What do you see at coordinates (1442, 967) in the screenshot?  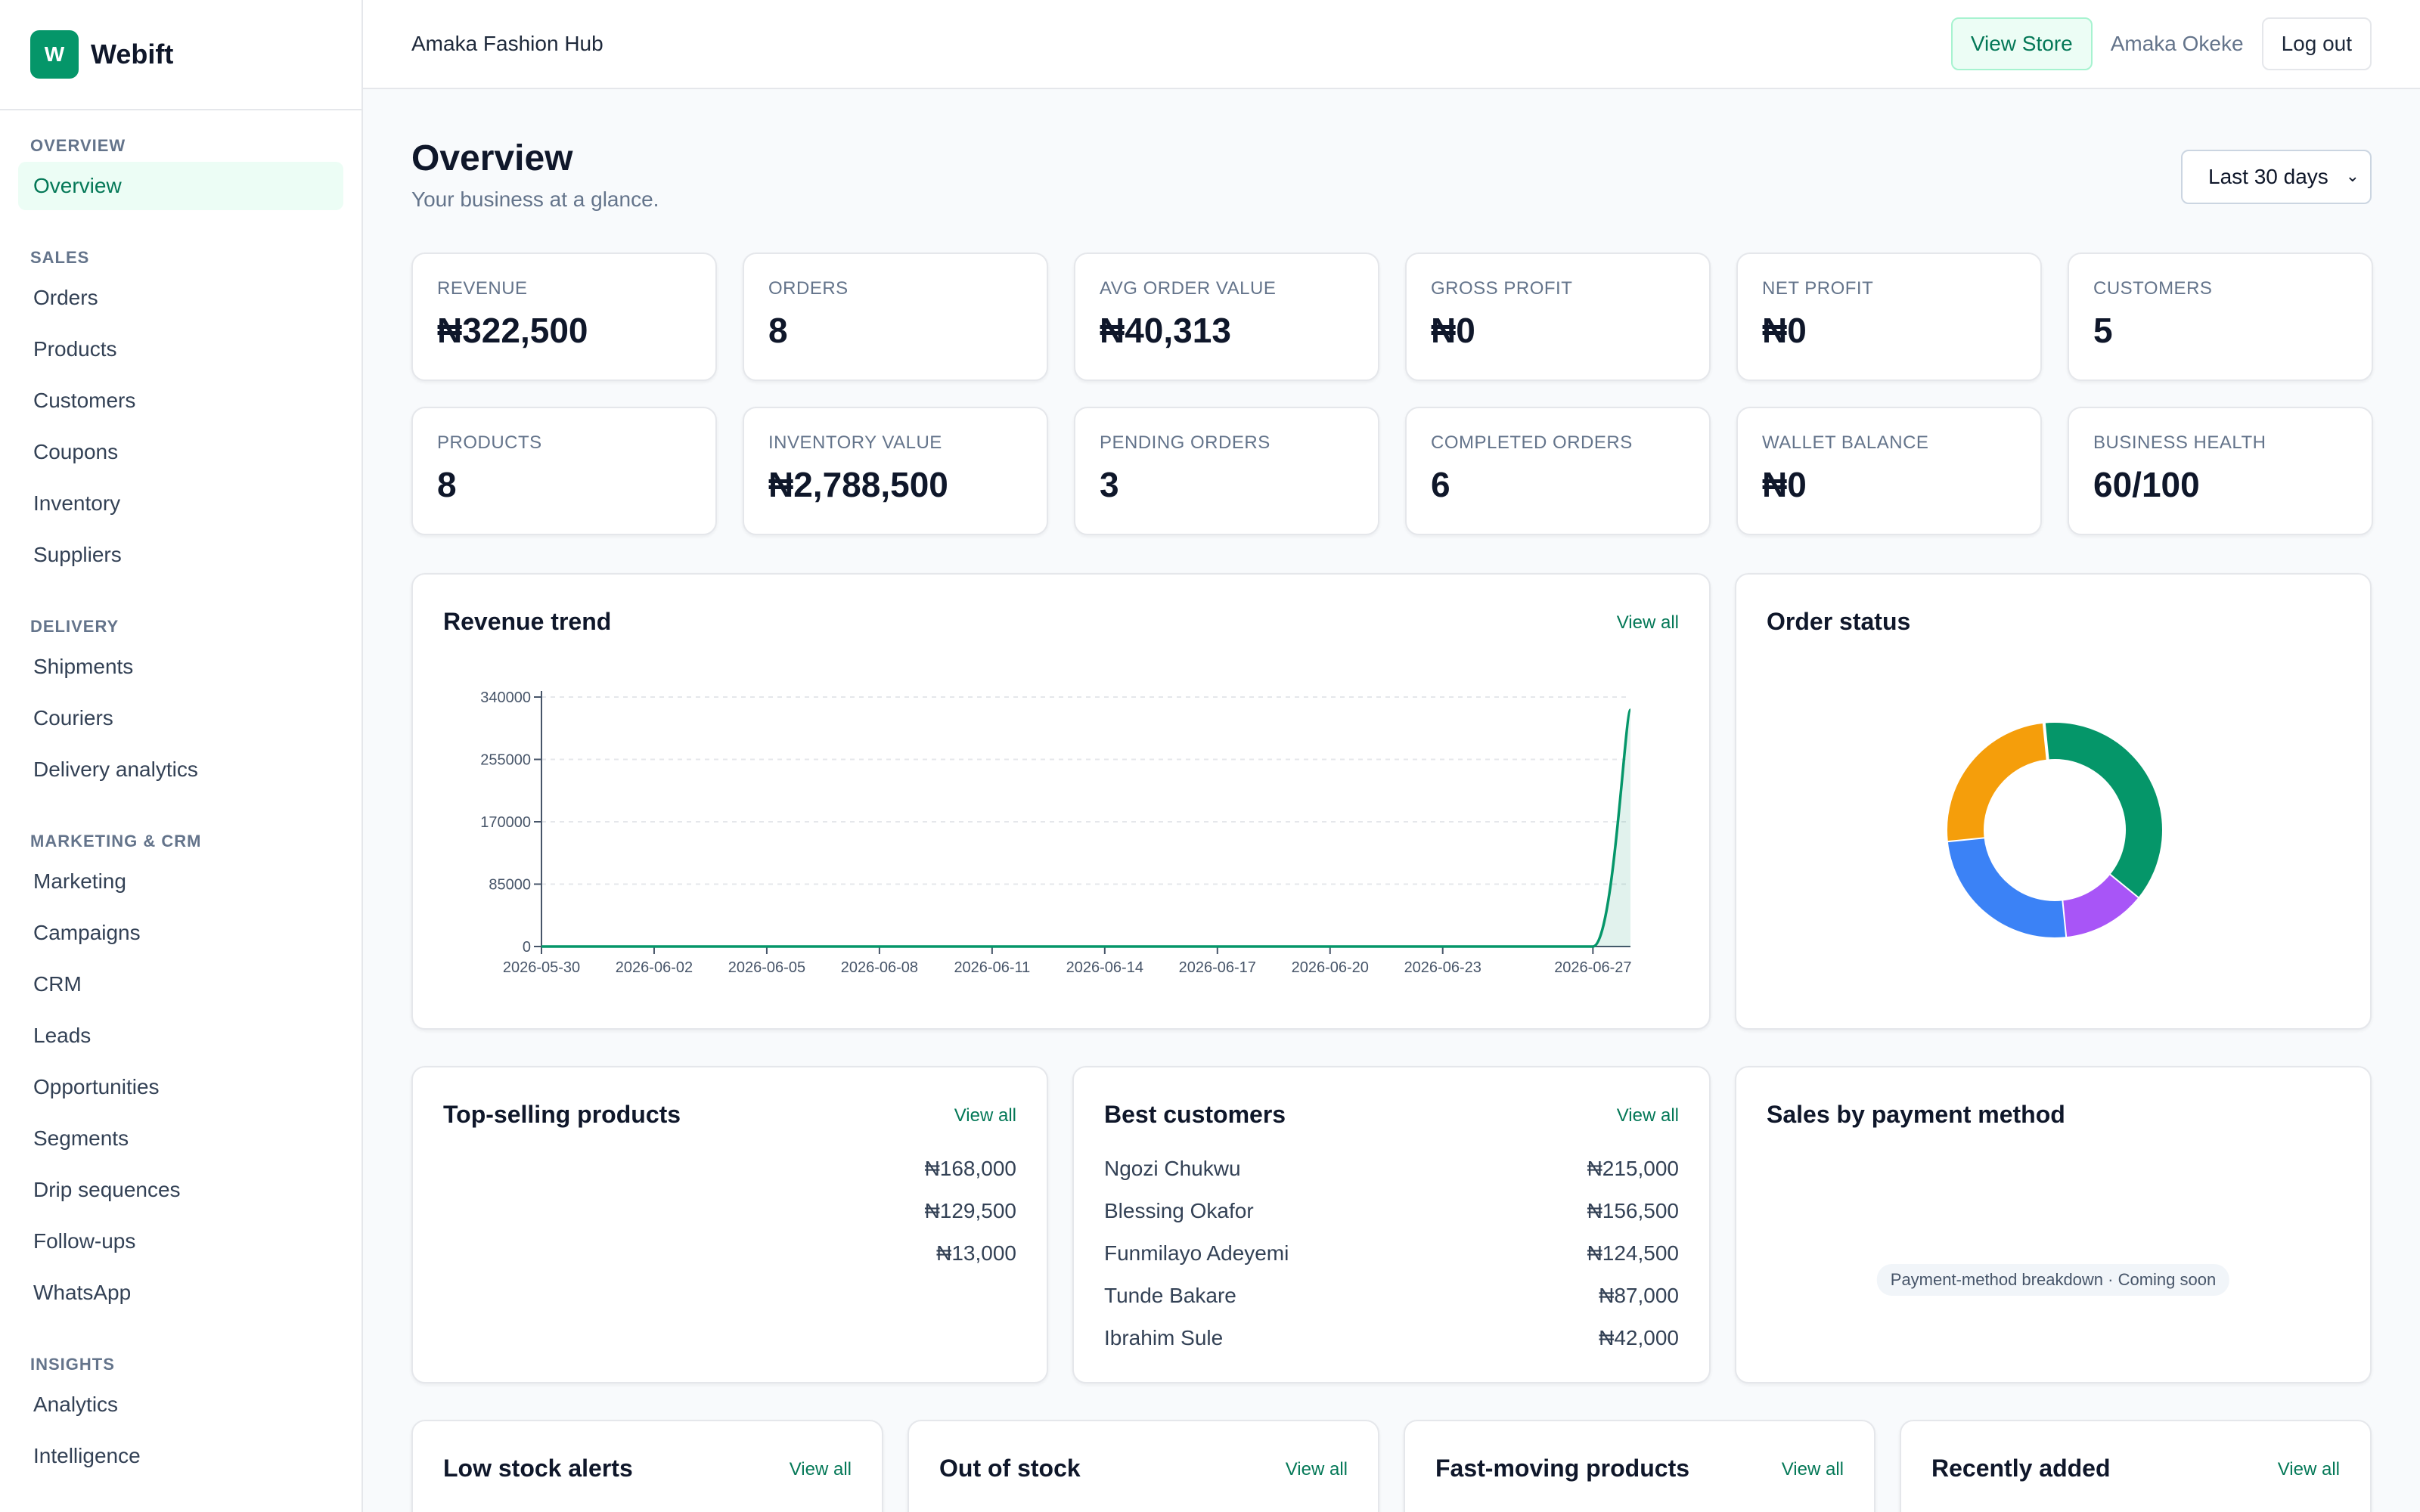 I see `x-tick-label: 2026-06-23` at bounding box center [1442, 967].